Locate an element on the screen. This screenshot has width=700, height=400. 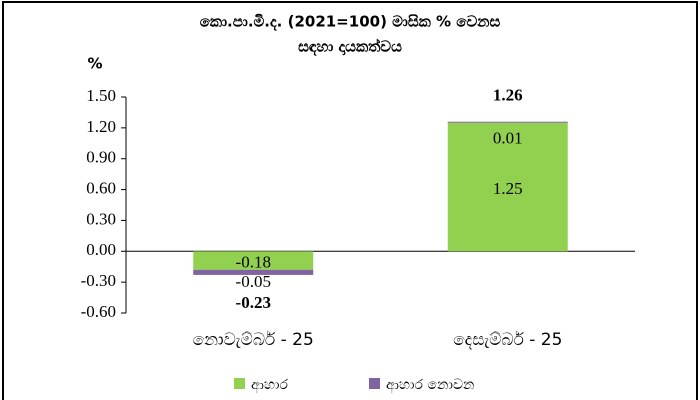
total-label: 1.26 is located at coordinates (508, 95).